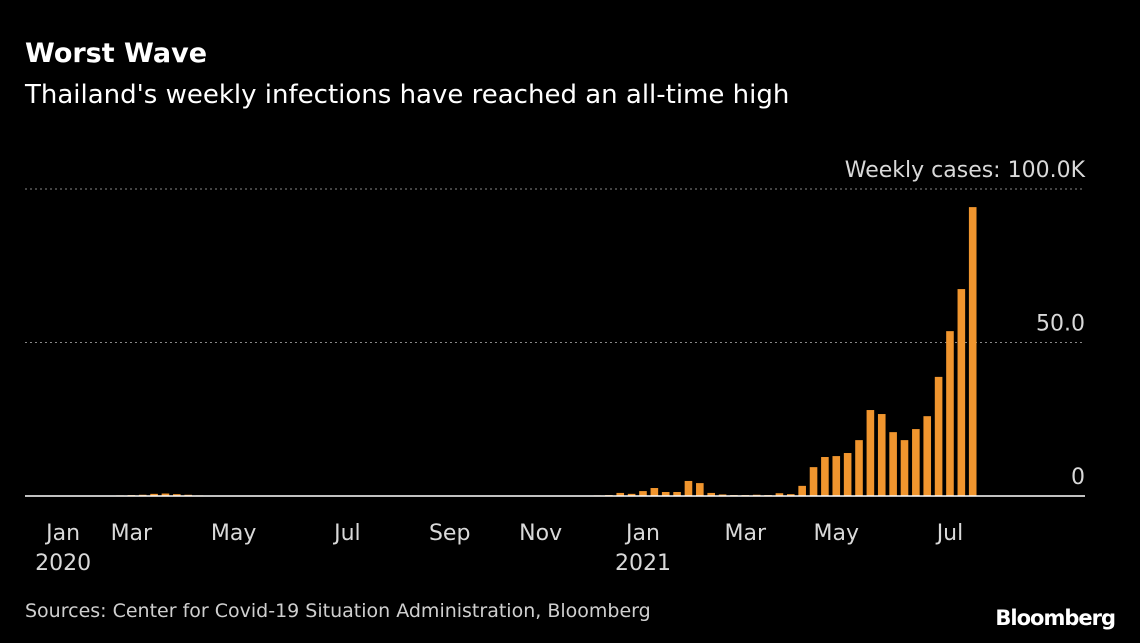 This screenshot has width=1140, height=643. What do you see at coordinates (1055, 618) in the screenshot?
I see `brand: Bloomberg` at bounding box center [1055, 618].